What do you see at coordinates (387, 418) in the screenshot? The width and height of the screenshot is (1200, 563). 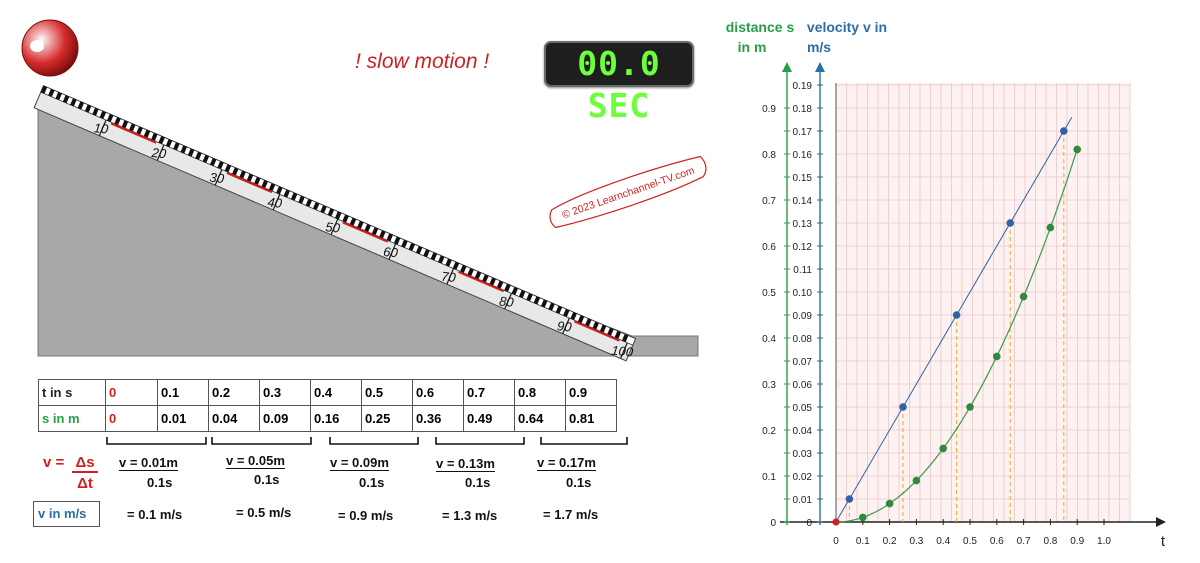 I see `distance-cell: 0.25` at bounding box center [387, 418].